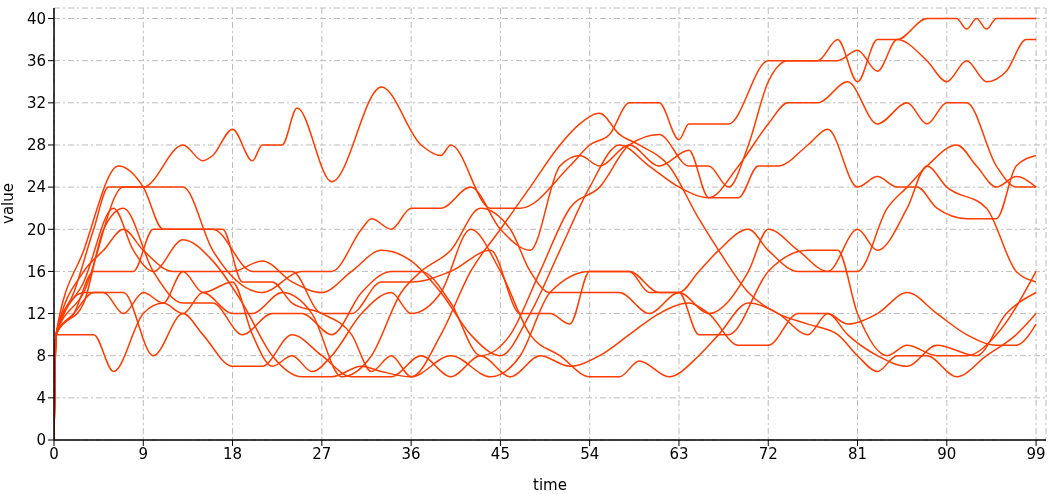 Image resolution: width=1051 pixels, height=494 pixels. I want to click on y-tick-label: 12, so click(36, 313).